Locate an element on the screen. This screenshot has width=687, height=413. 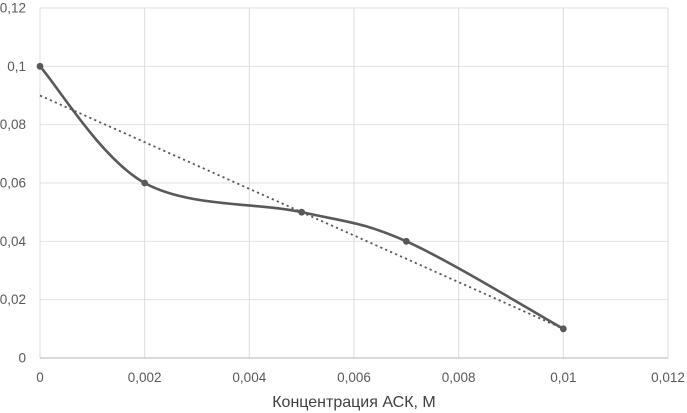
x-tick-label: 0,008 is located at coordinates (459, 377).